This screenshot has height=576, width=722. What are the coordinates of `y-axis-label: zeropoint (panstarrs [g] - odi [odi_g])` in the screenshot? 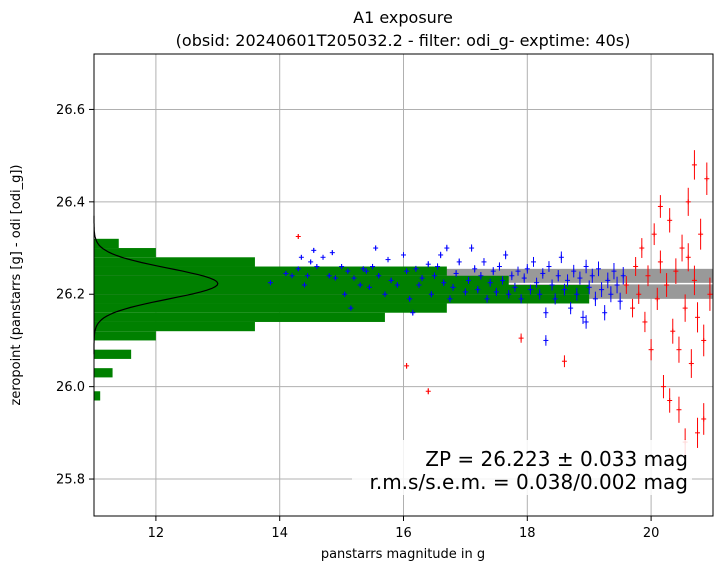 It's located at (16, 285).